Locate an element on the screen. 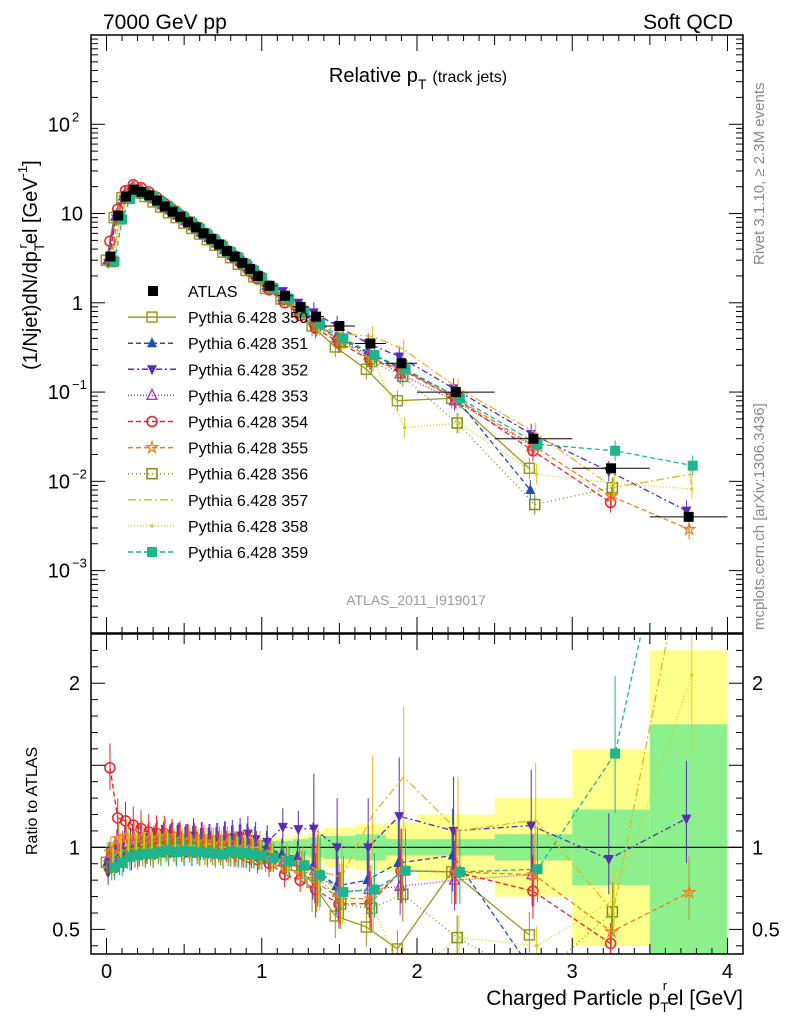 The height and width of the screenshot is (1024, 786). legend-item: Pythia 6.428 359 is located at coordinates (218, 553).